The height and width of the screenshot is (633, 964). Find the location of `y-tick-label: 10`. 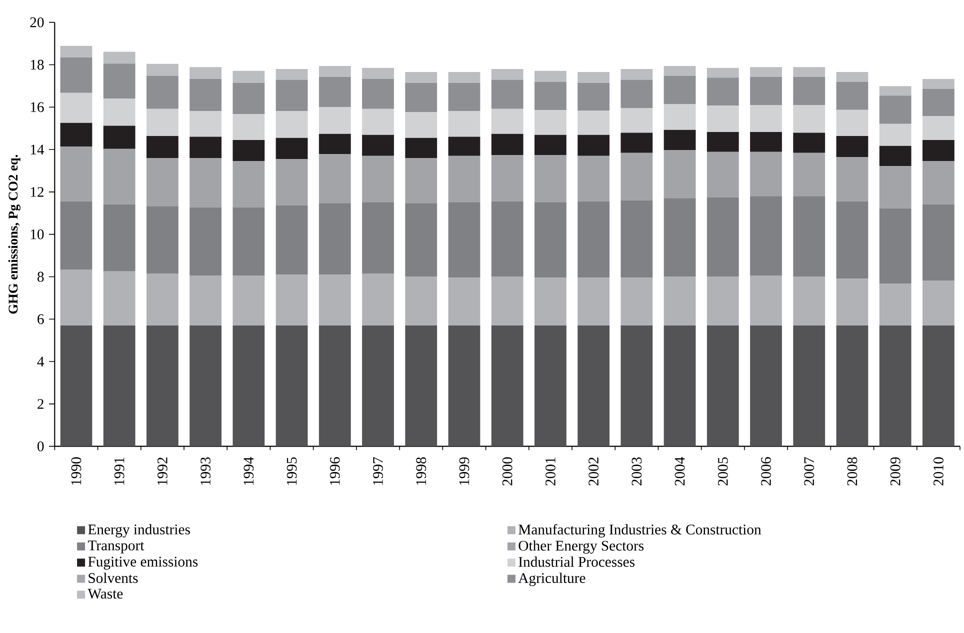

y-tick-label: 10 is located at coordinates (37, 234).